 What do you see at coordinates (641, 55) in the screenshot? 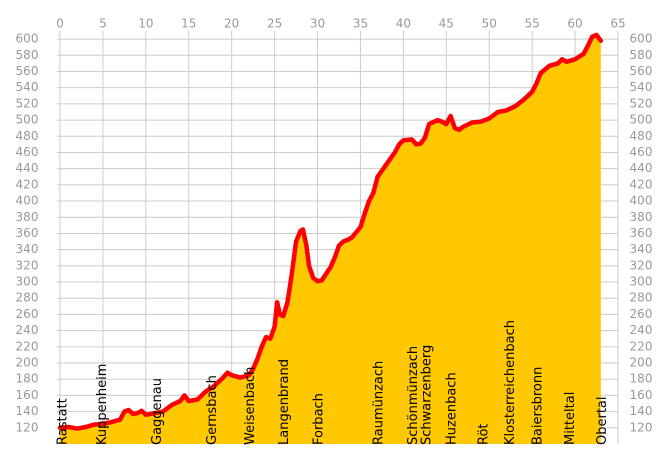
I see `y2-tick-label: 580` at bounding box center [641, 55].